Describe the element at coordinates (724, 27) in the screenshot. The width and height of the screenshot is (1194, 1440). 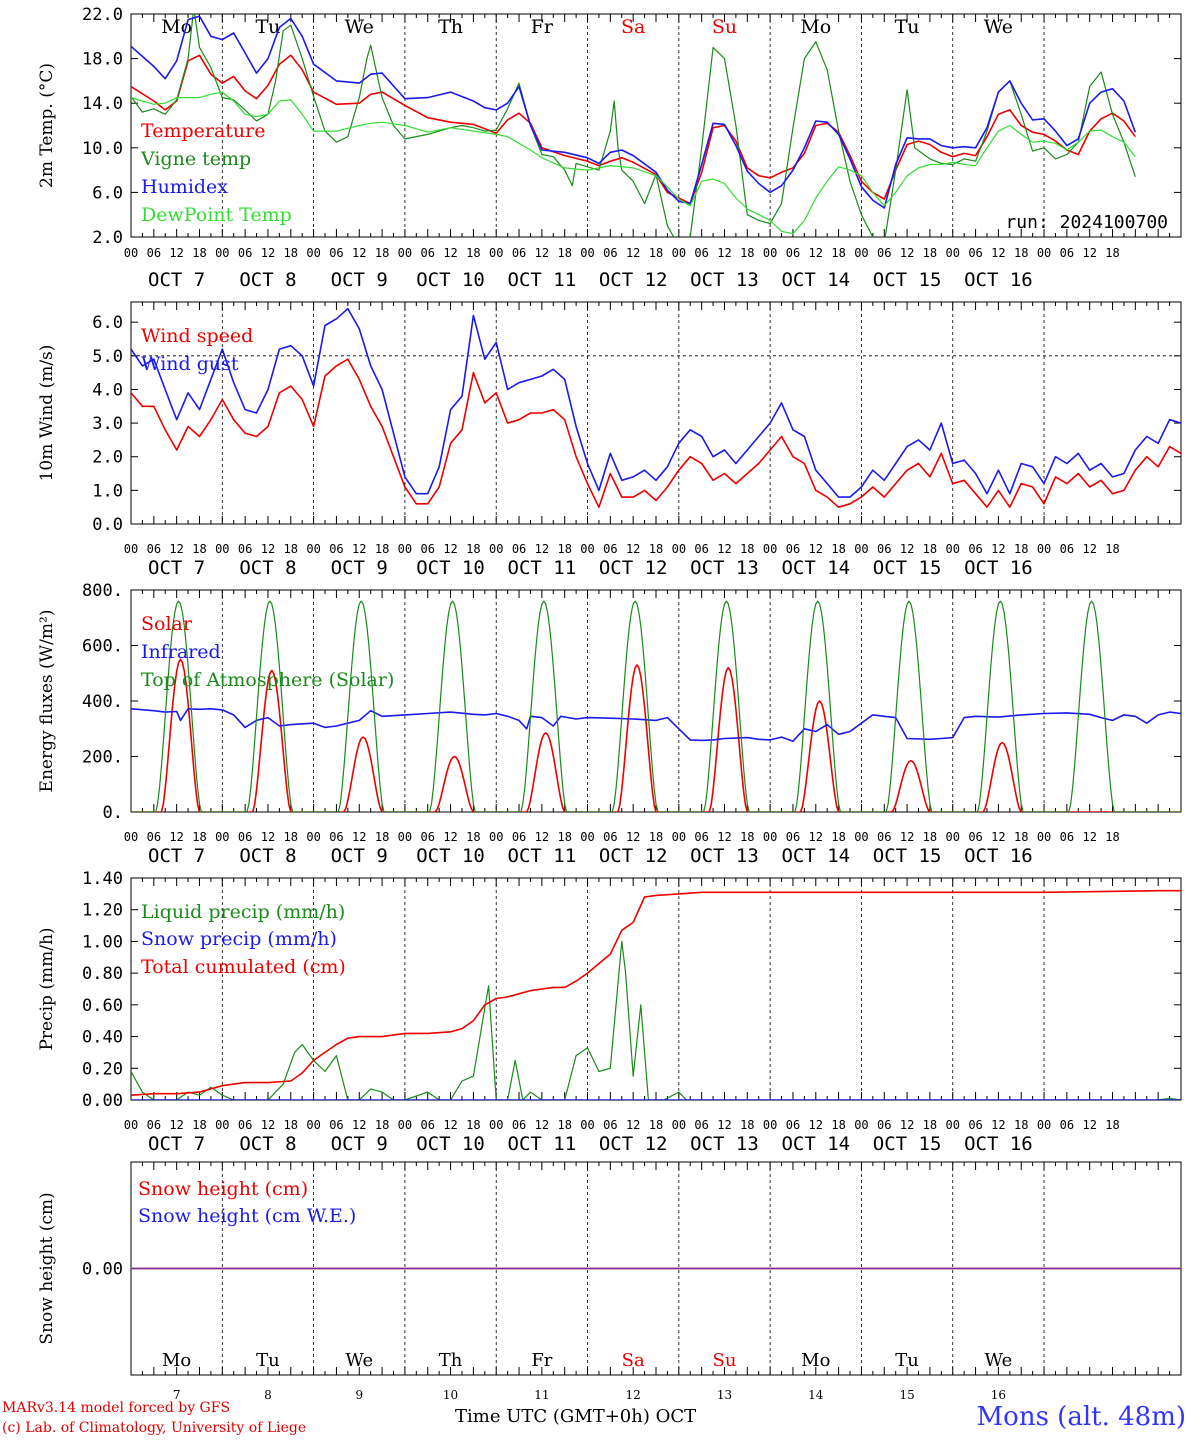
I see `day-of-week-label: Su` at that location.